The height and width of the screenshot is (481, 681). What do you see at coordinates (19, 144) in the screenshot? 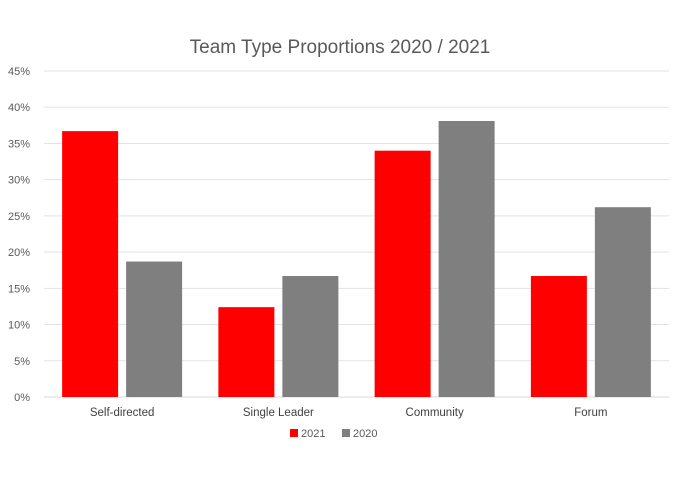
I see `y-tick-label: 35%` at bounding box center [19, 144].